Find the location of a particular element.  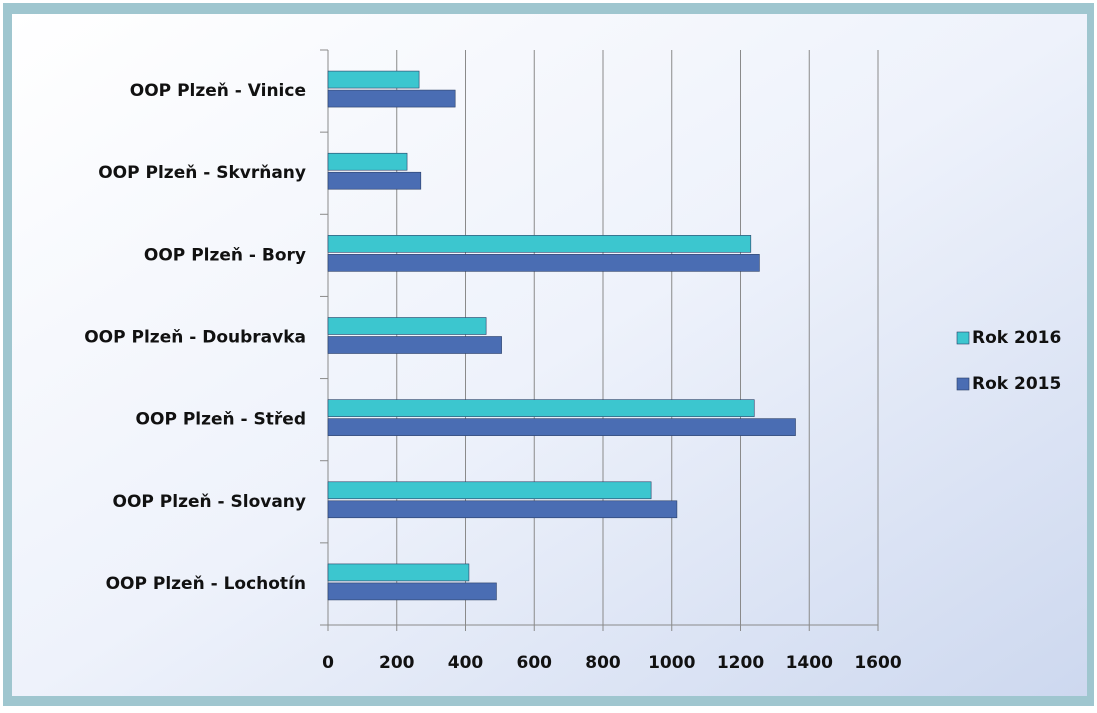

y-tick-label: OOP Plzeň - Bory is located at coordinates (225, 255).